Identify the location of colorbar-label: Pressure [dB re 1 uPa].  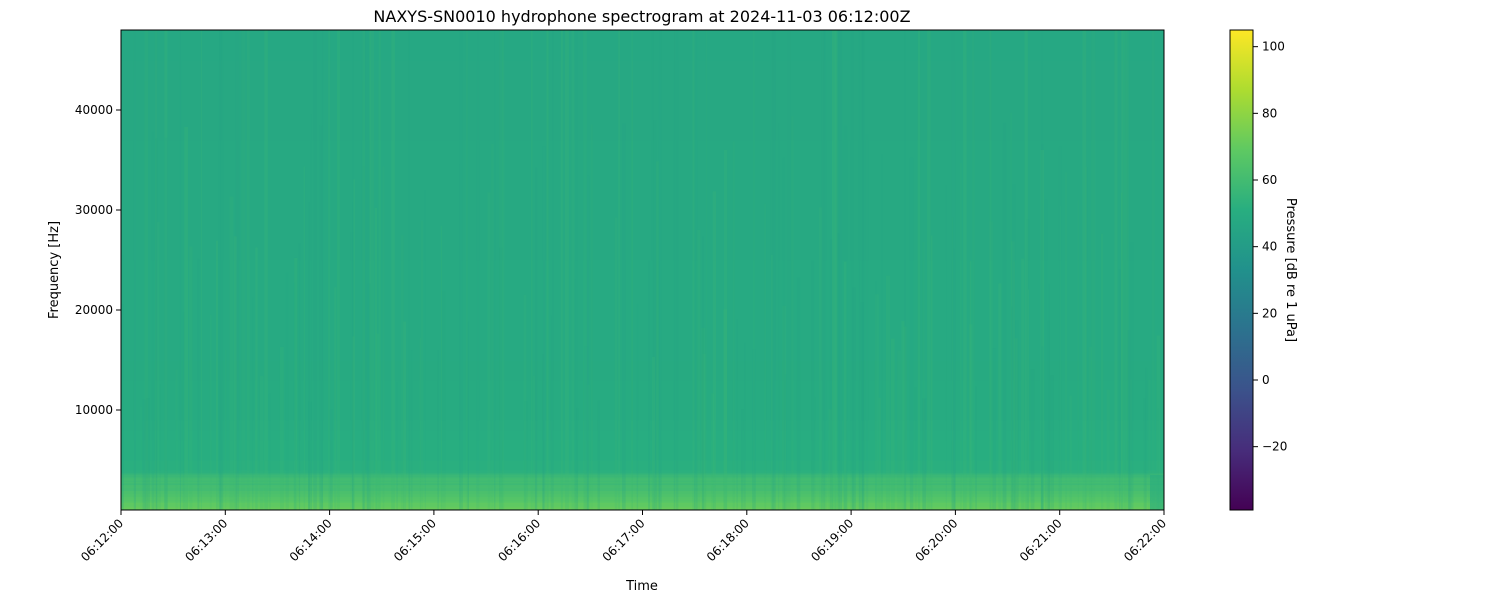
(1290, 270).